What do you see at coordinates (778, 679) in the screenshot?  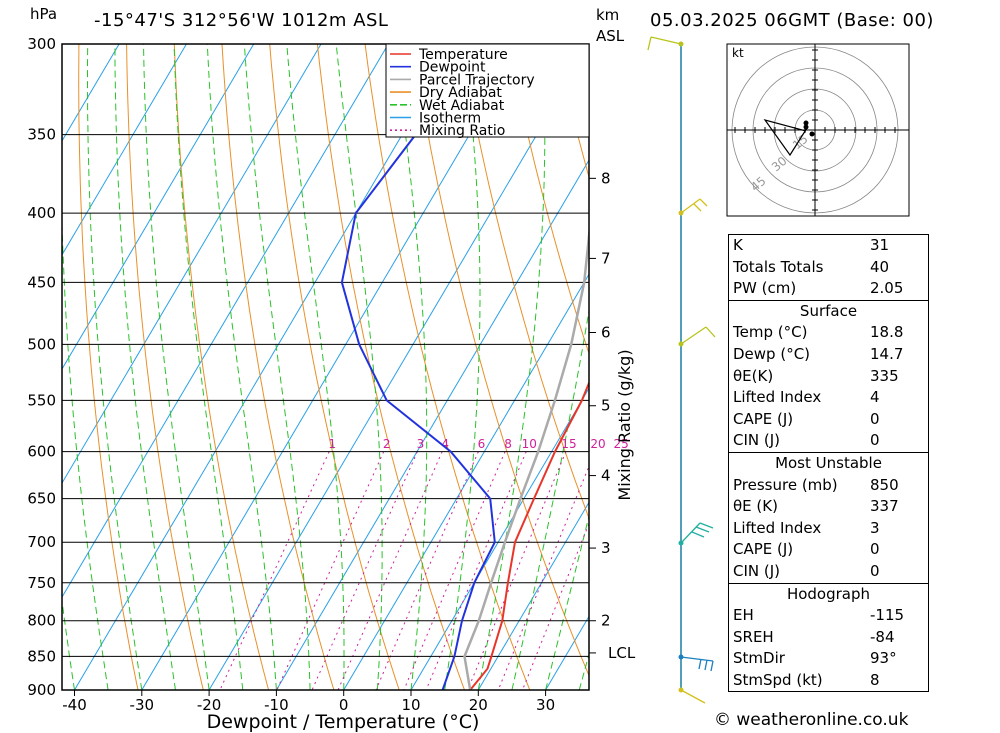 I see `row-label: StmSpd (kt)` at bounding box center [778, 679].